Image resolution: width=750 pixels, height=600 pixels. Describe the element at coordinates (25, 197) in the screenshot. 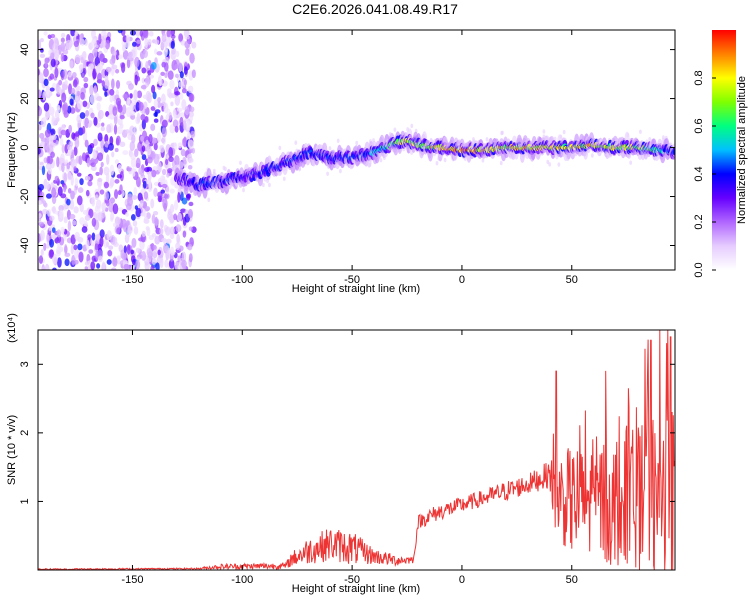

I see `y-tick-label: -20` at that location.